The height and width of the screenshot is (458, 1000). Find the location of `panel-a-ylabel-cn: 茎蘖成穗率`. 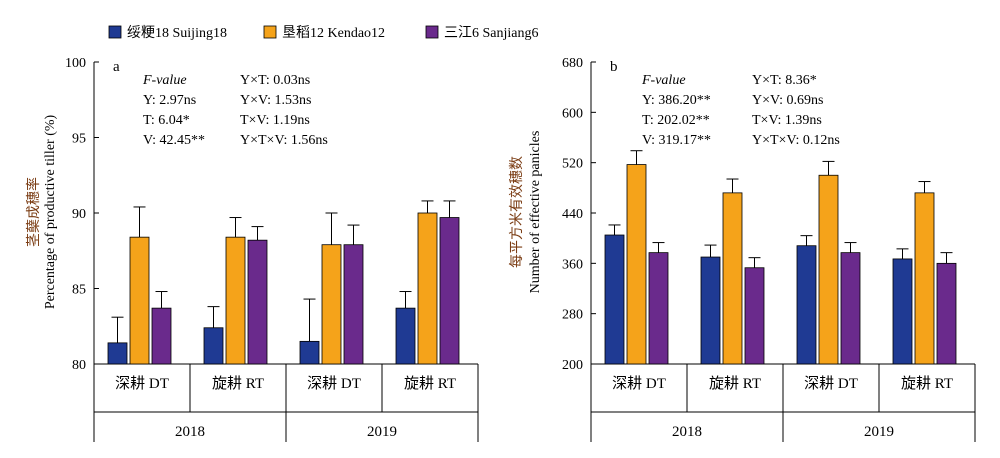

panel-a-ylabel-cn: 茎蘖成穗率 is located at coordinates (33, 212).